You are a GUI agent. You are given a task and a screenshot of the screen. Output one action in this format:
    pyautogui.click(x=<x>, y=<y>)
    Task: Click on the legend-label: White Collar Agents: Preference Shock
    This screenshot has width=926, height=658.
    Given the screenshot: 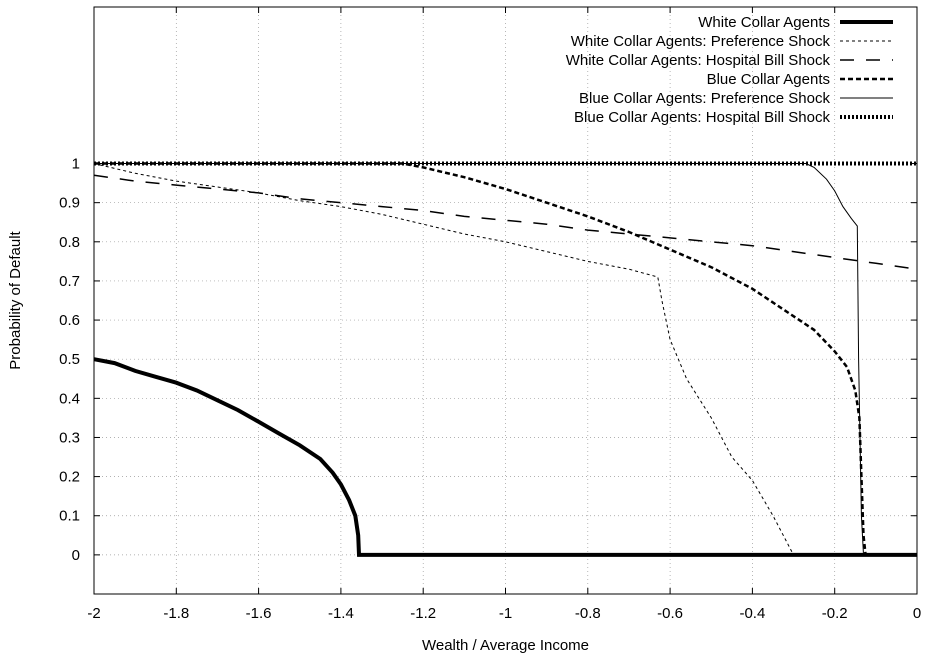 What is the action you would take?
    pyautogui.click(x=701, y=41)
    